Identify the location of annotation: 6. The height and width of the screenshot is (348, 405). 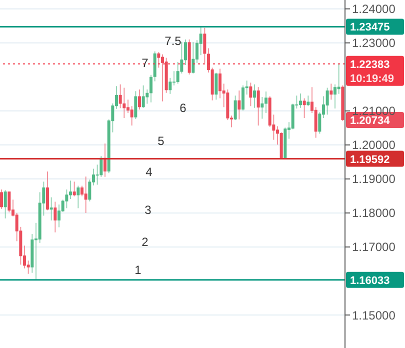
(183, 108).